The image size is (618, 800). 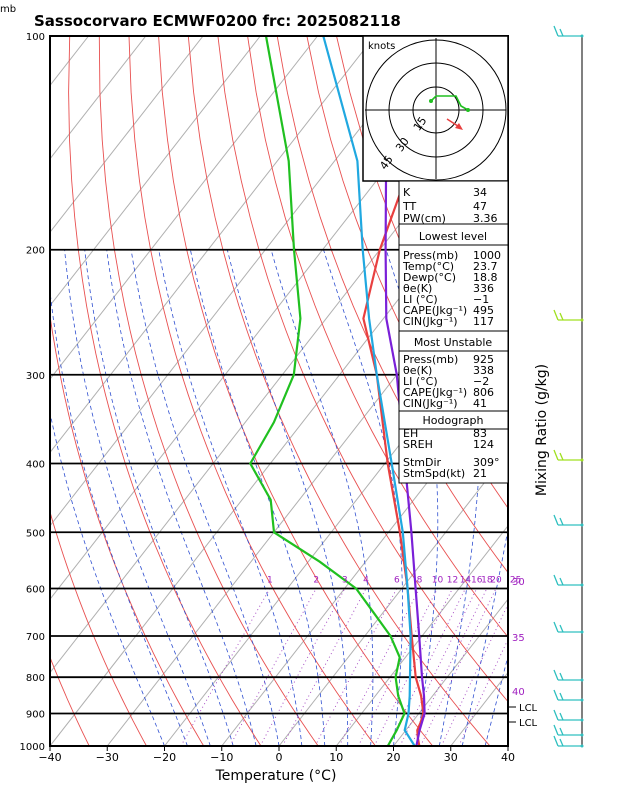 What do you see at coordinates (417, 370) in the screenshot?
I see `most-unstable-label: θe(K)` at bounding box center [417, 370].